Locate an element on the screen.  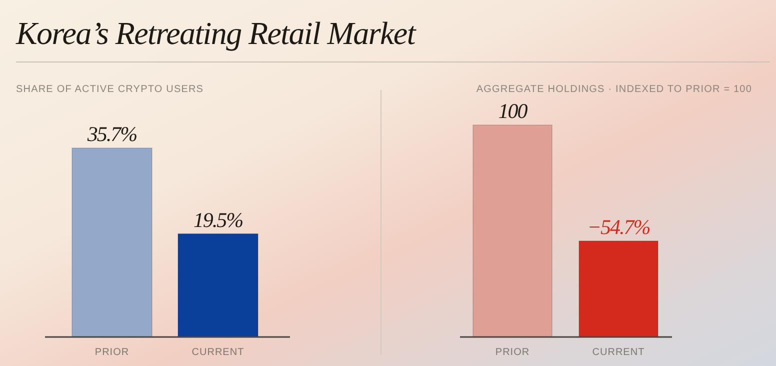
chart-subtitle: AGGREGATE HOLDINGS · INDEXED TO PRIOR = 100 is located at coordinates (614, 89).